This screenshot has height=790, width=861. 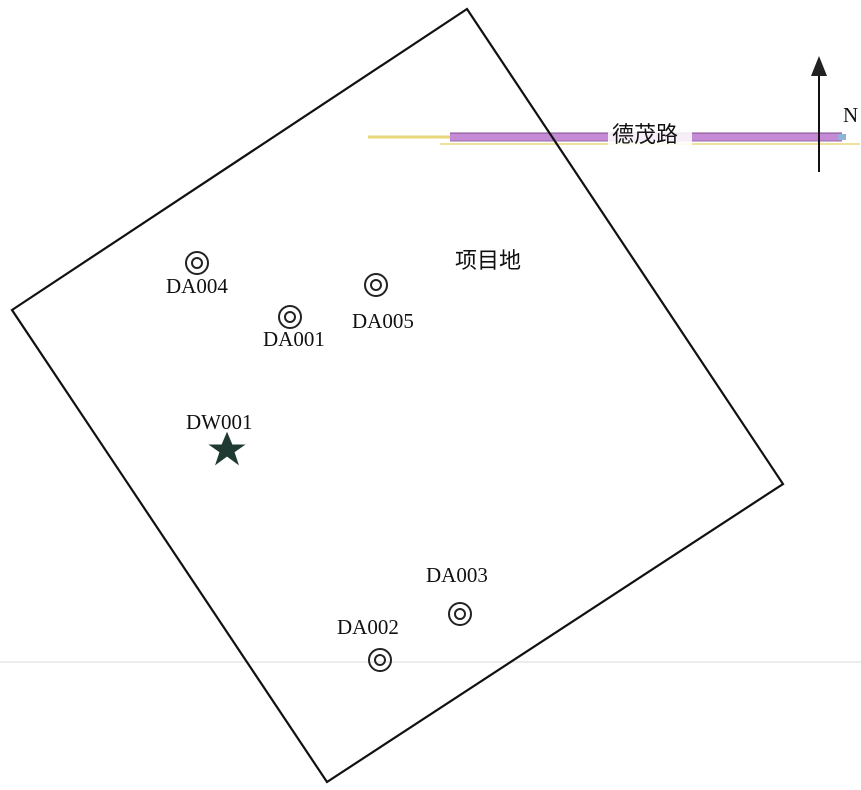 What do you see at coordinates (227, 448) in the screenshot?
I see `star-icon` at bounding box center [227, 448].